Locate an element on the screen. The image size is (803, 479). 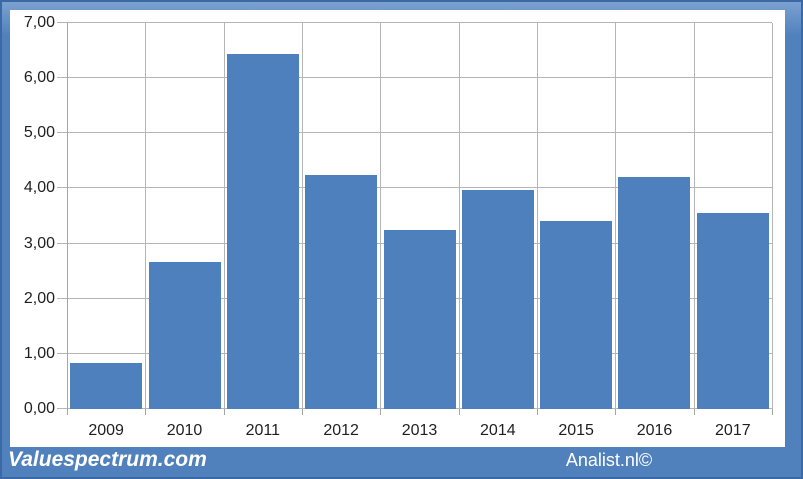
y-axis-line is located at coordinates (67, 216).